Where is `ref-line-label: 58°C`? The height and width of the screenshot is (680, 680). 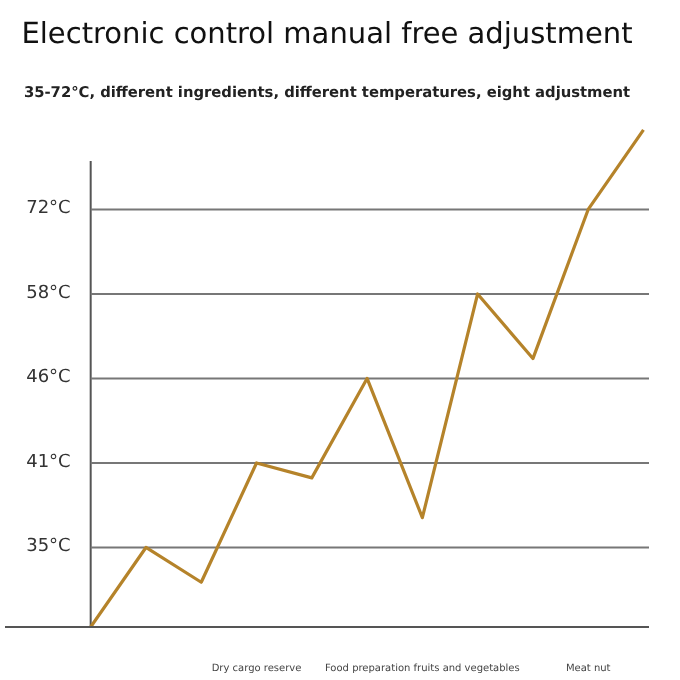 ref-line-label: 58°C is located at coordinates (48, 293).